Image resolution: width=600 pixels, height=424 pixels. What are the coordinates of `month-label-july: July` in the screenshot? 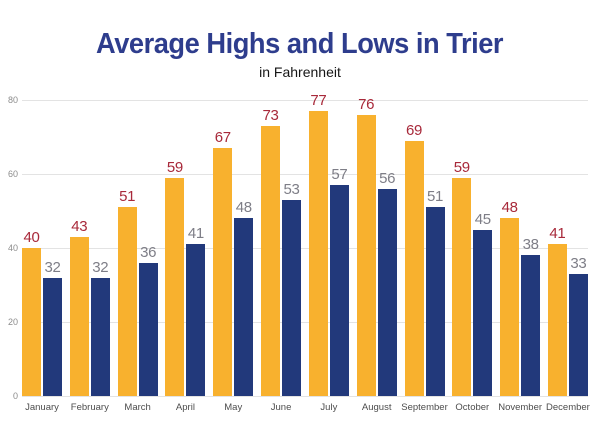 It's located at (329, 407).